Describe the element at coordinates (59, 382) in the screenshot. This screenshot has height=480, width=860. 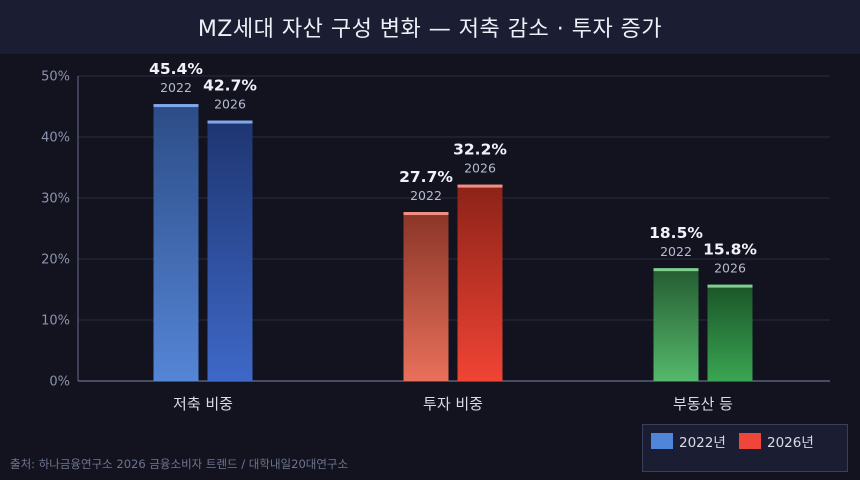
I see `y-tick-label: 0%` at that location.